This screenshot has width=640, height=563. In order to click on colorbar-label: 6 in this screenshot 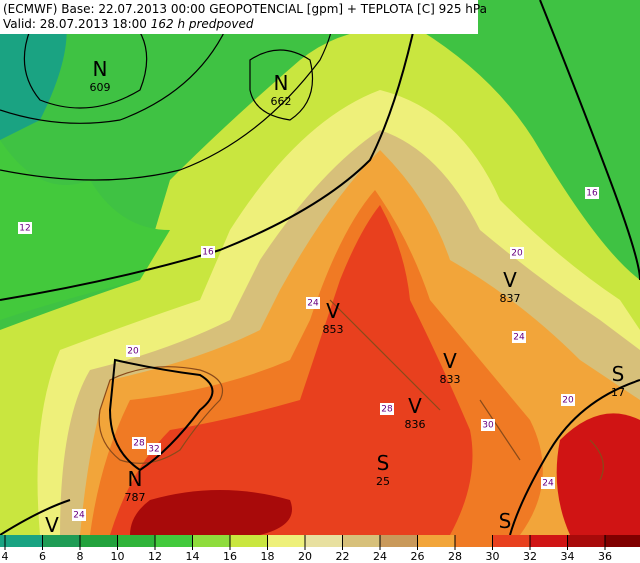, I will do `click(42, 556)`.